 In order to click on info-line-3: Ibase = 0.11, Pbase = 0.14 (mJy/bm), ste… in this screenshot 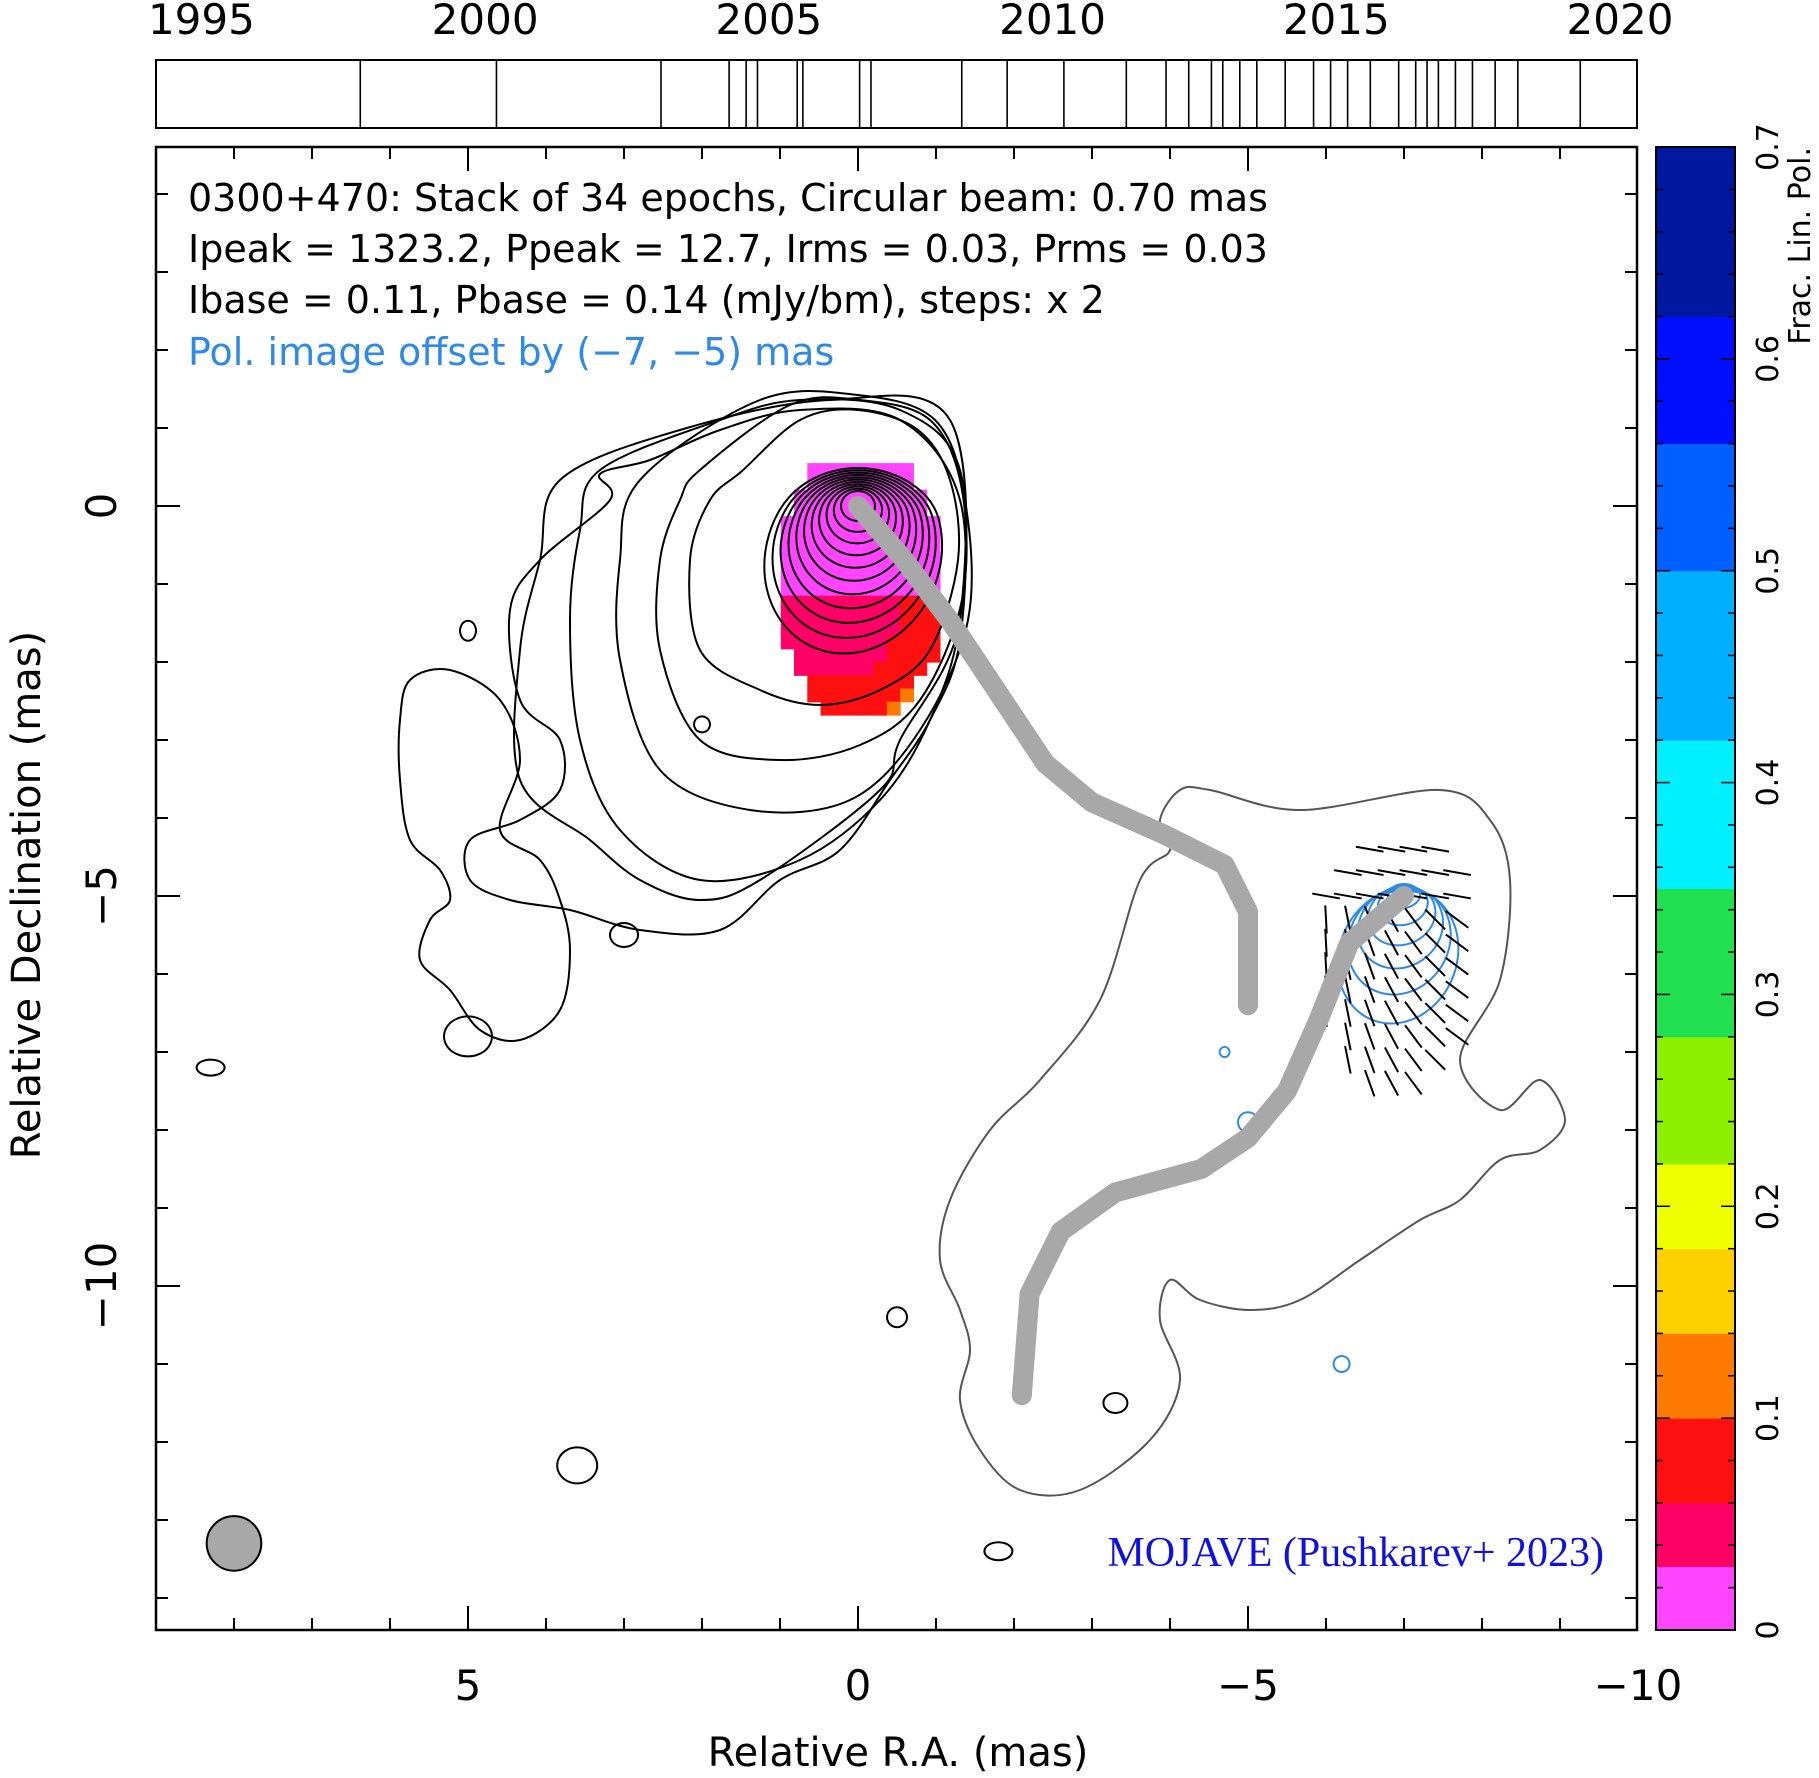, I will do `click(646, 300)`.